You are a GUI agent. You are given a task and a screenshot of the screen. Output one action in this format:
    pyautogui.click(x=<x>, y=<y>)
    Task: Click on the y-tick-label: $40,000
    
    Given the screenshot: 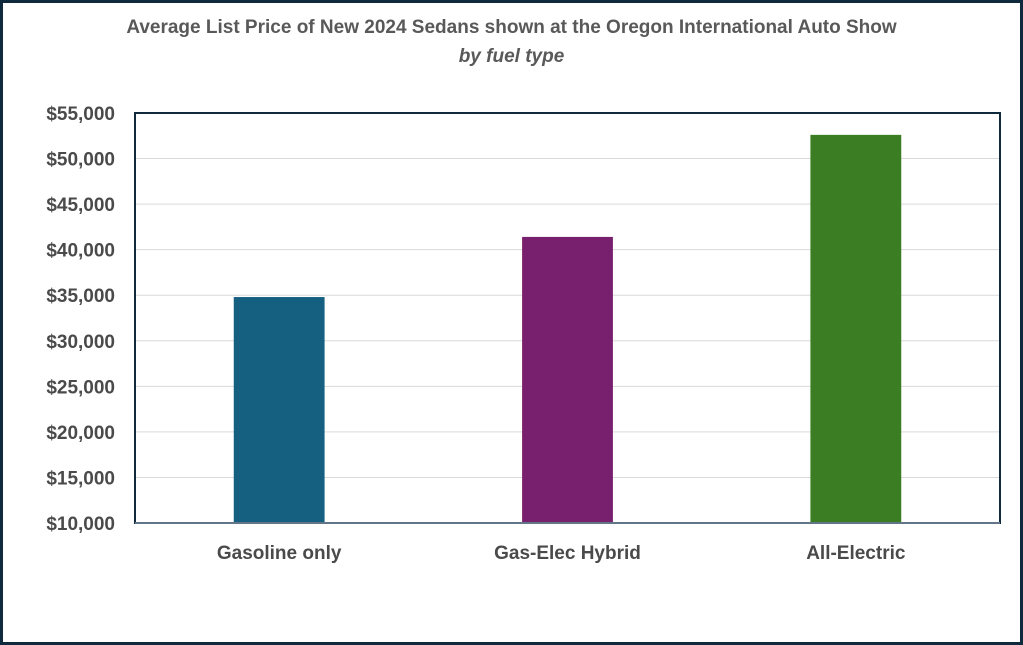 What is the action you would take?
    pyautogui.click(x=80, y=251)
    